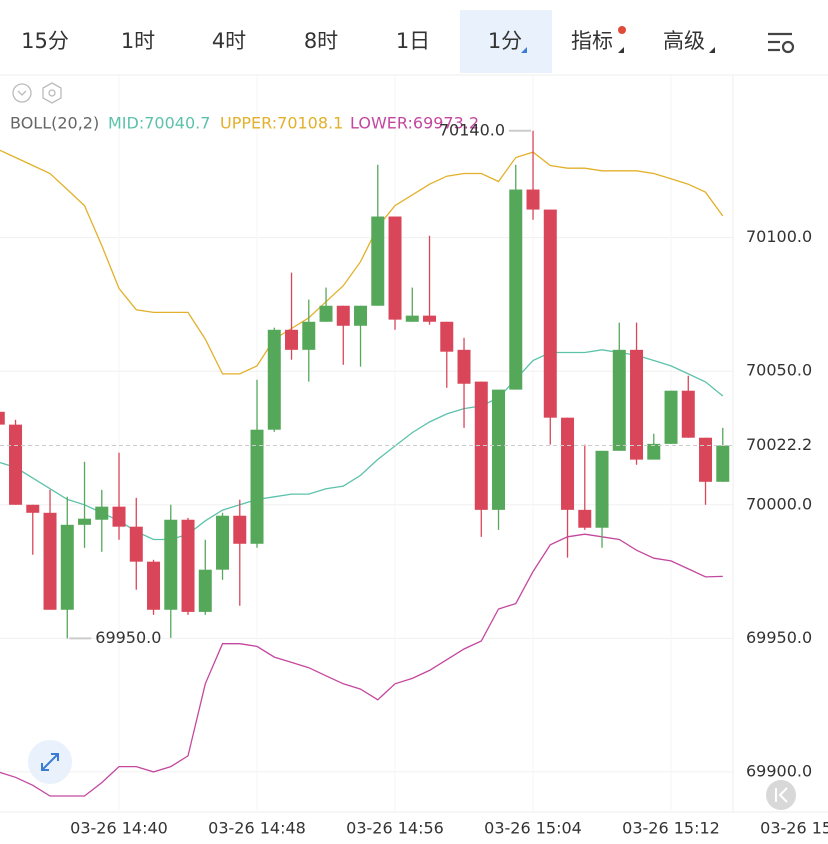  What do you see at coordinates (54, 123) in the screenshot?
I see `indicator-label: BOLL(20,2)` at bounding box center [54, 123].